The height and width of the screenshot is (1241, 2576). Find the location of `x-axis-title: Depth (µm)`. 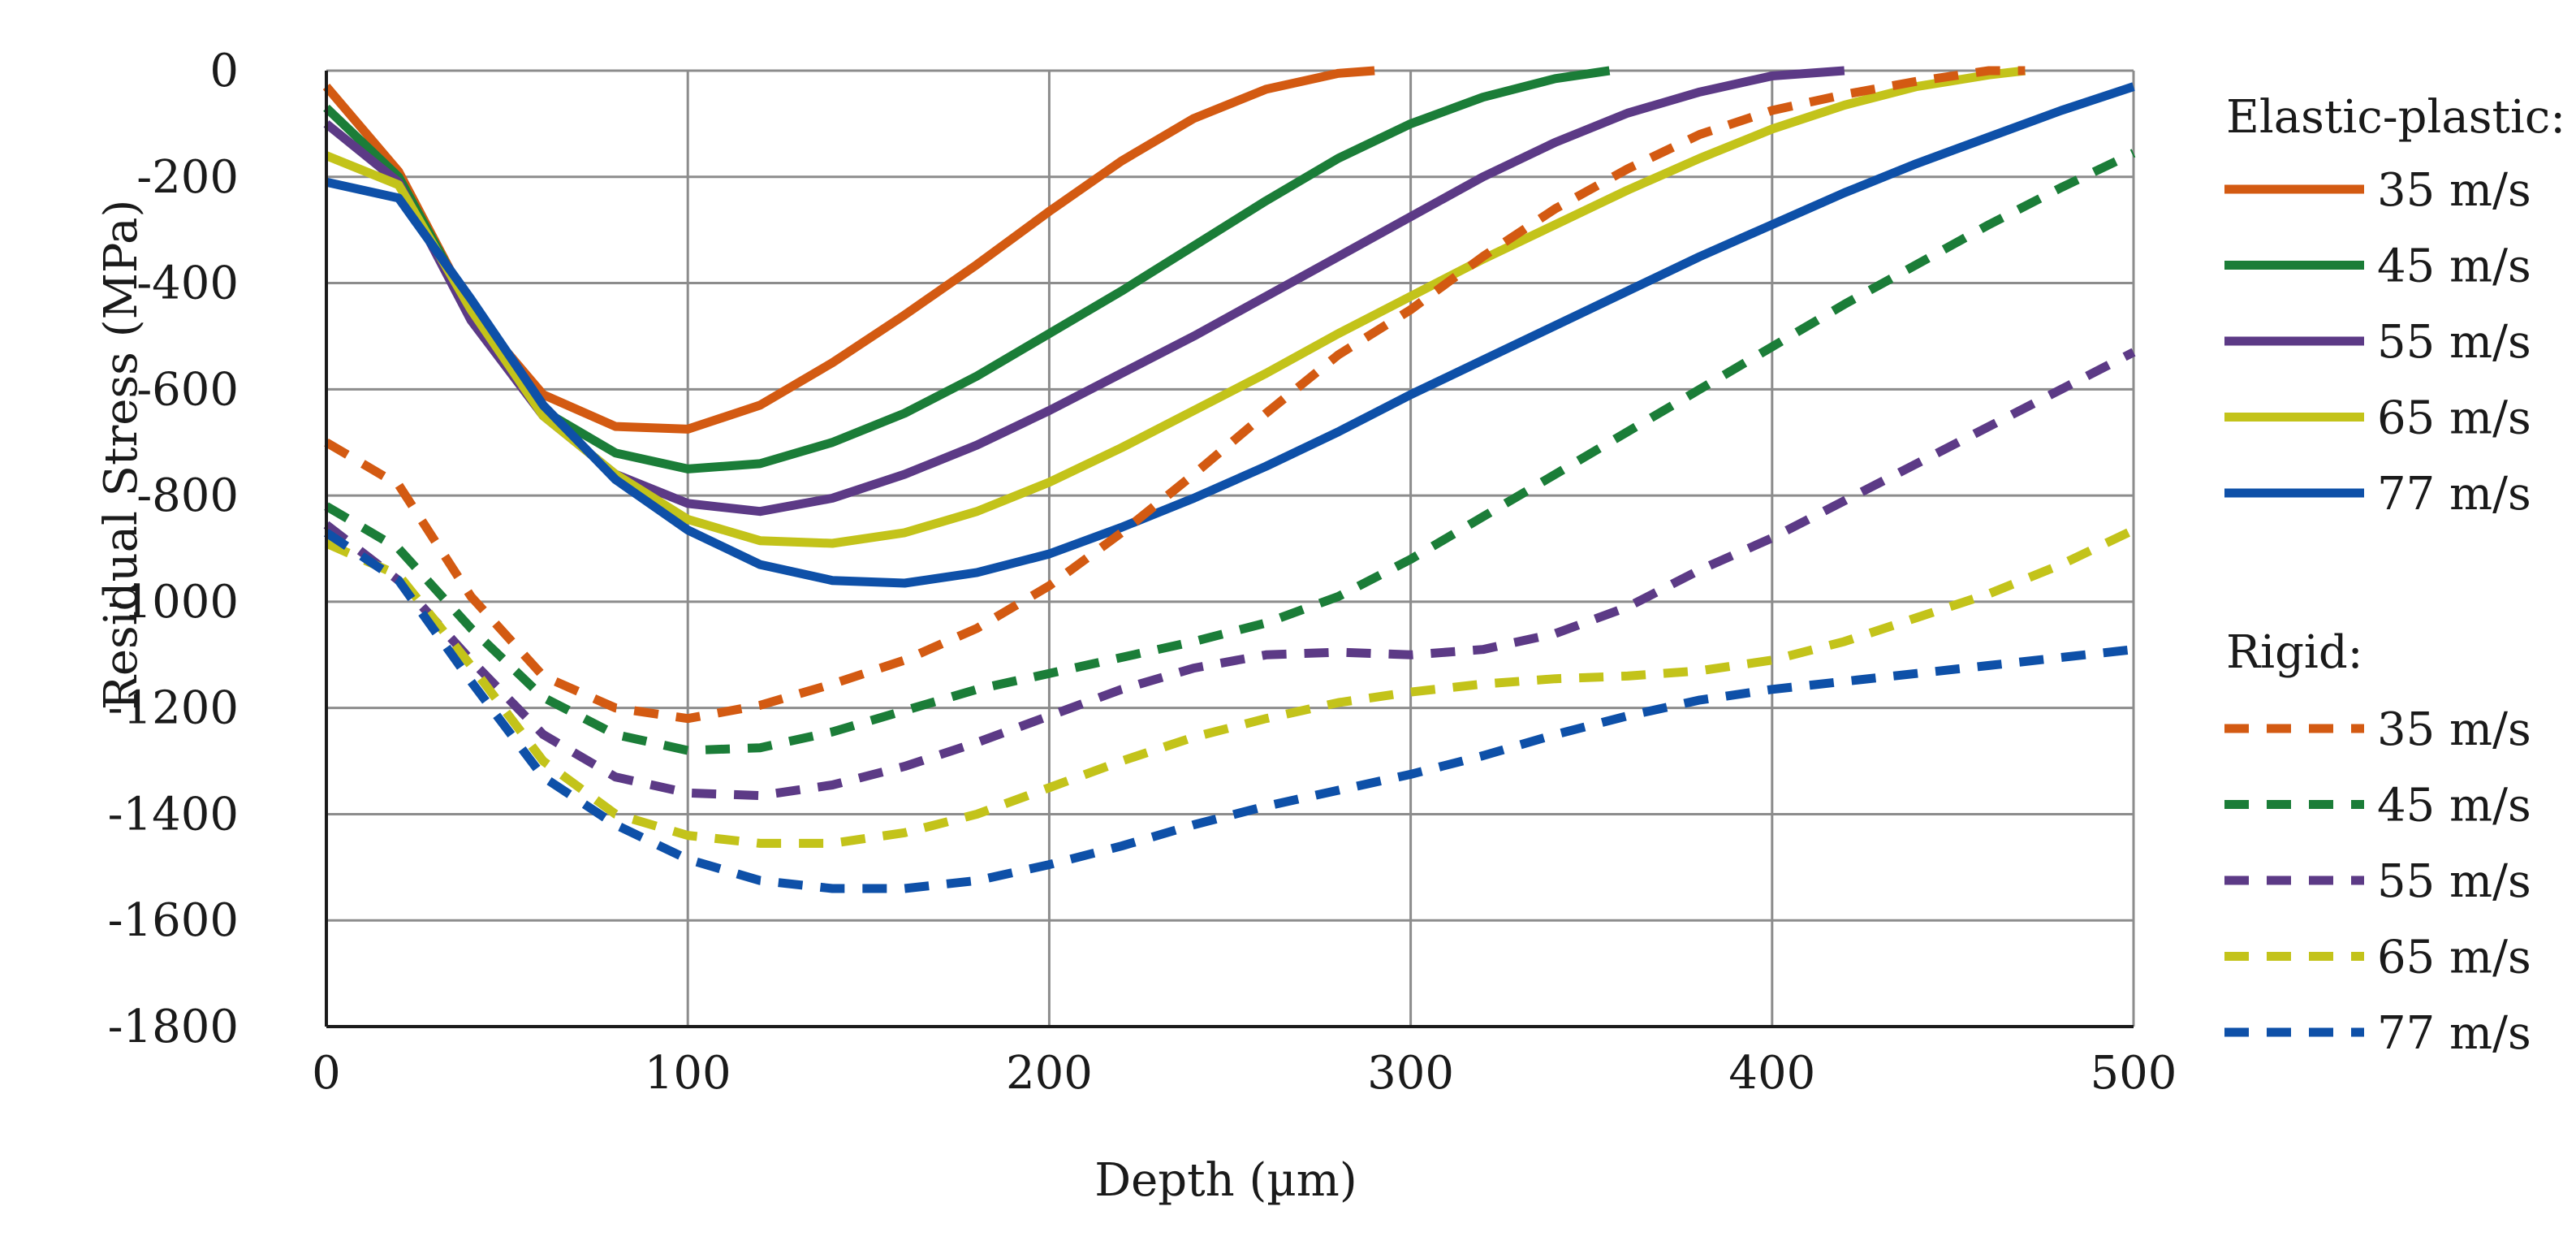

x-axis-title: Depth (µm) is located at coordinates (1225, 1180).